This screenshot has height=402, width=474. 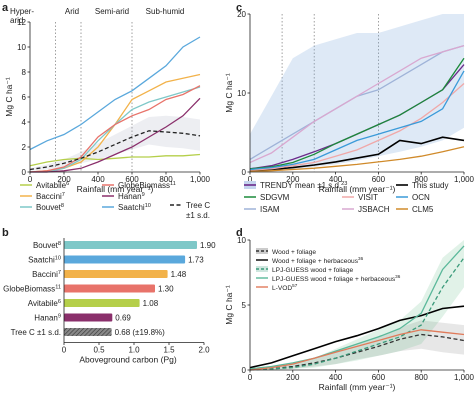 What do you see at coordinates (24, 122) in the screenshot?
I see `y-tick-label: 4` at bounding box center [24, 122].